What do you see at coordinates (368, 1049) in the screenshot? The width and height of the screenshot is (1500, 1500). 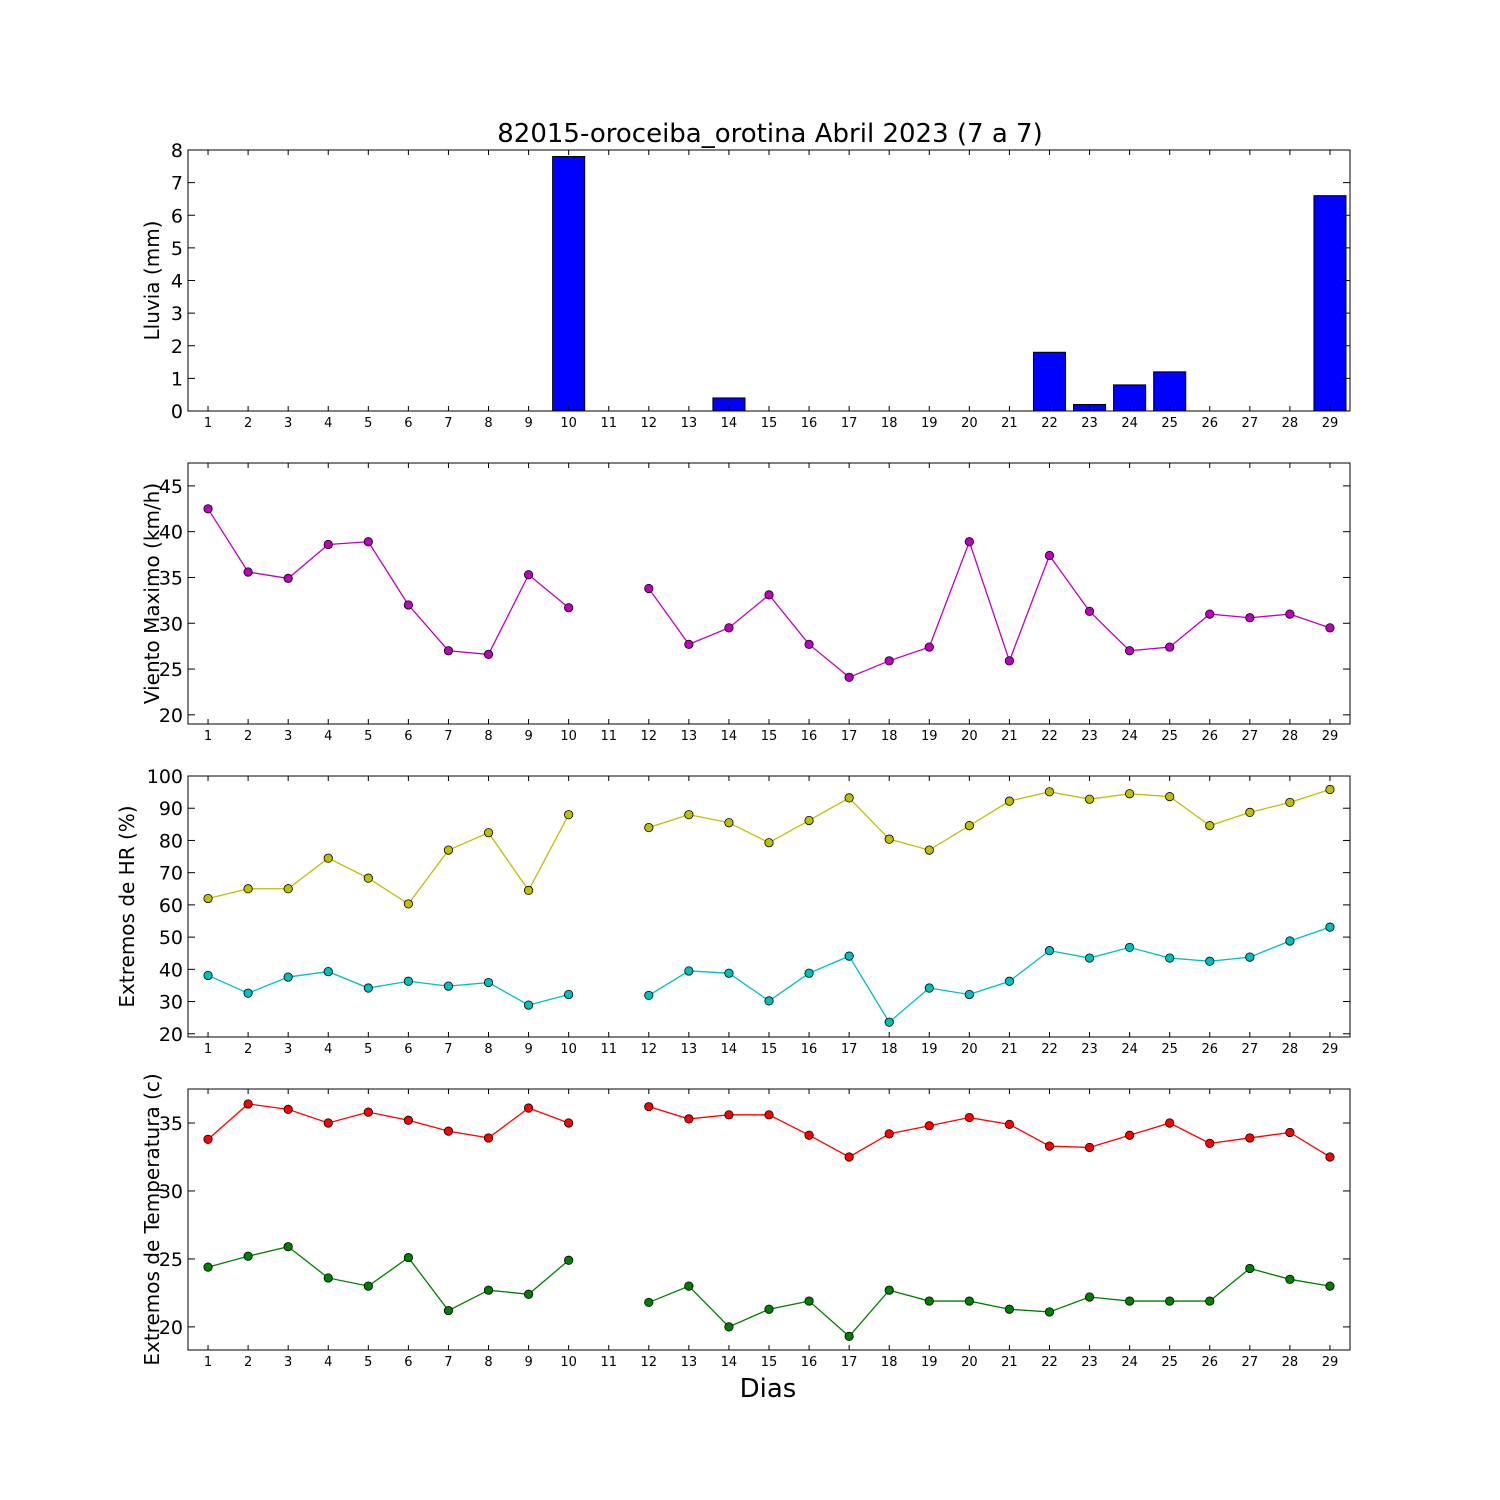 I see `x-tick-label: 5` at bounding box center [368, 1049].